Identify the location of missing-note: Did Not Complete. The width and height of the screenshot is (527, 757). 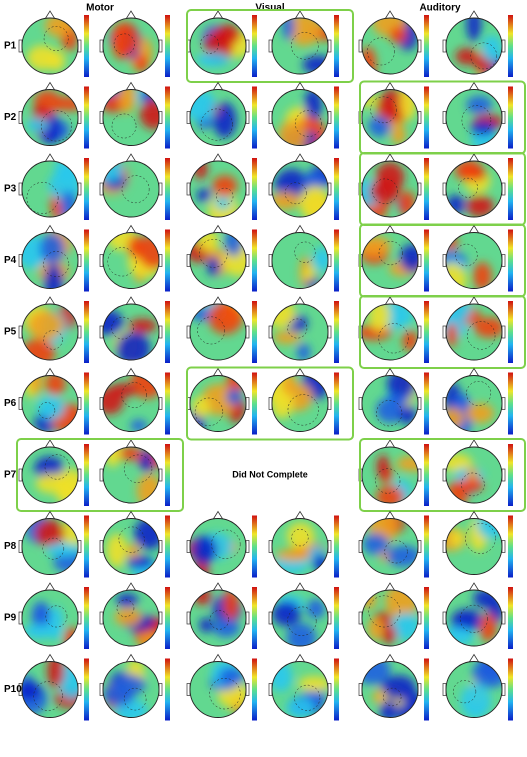
(270, 474).